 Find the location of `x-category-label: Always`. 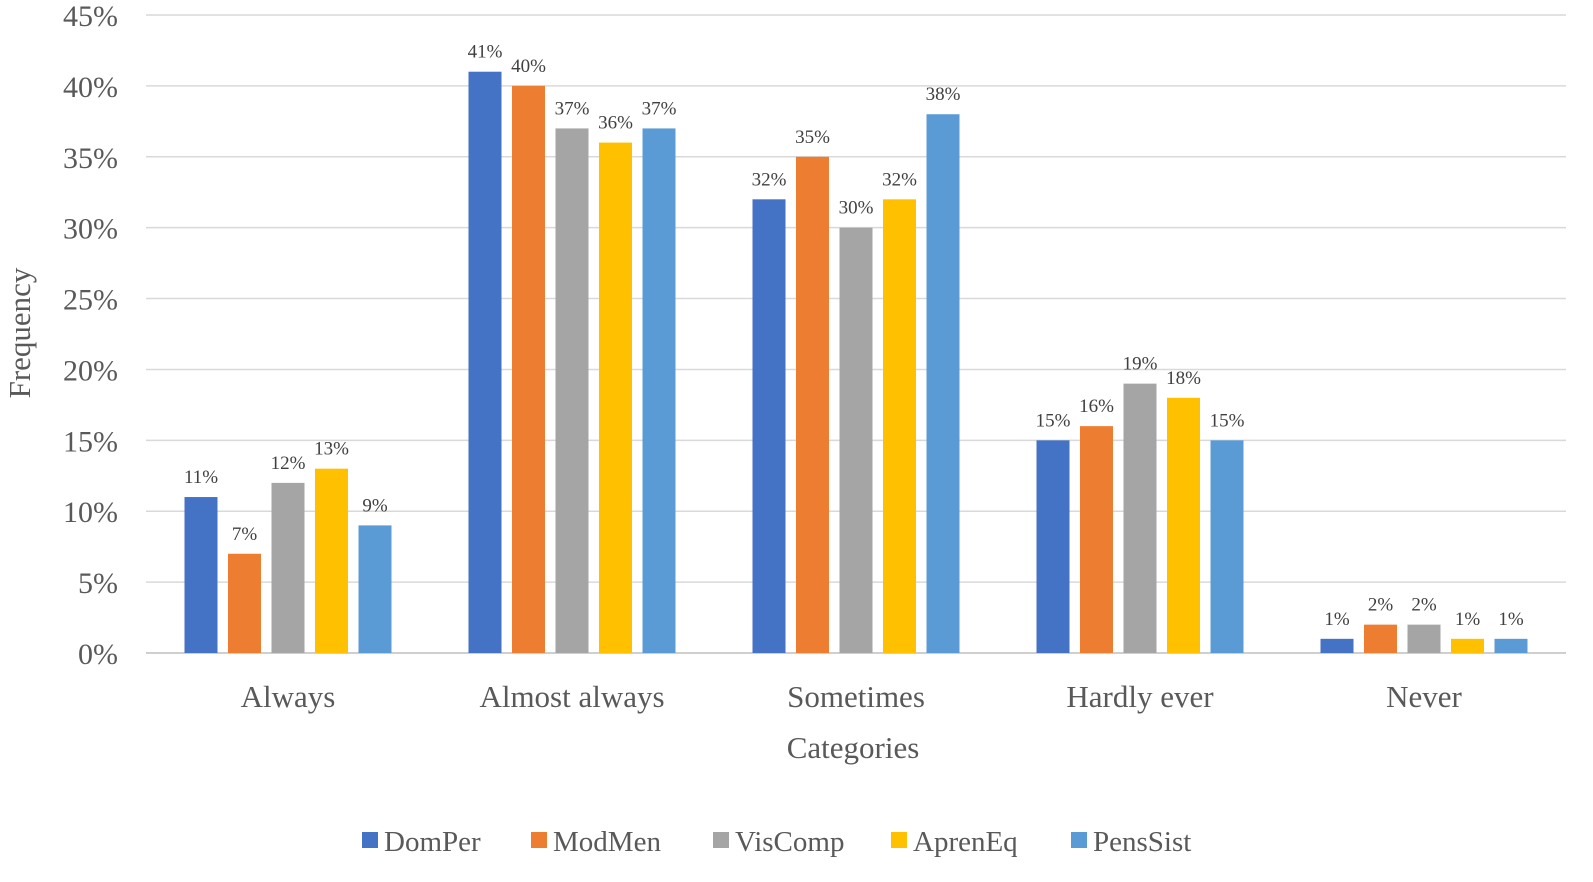

x-category-label: Always is located at coordinates (288, 696).